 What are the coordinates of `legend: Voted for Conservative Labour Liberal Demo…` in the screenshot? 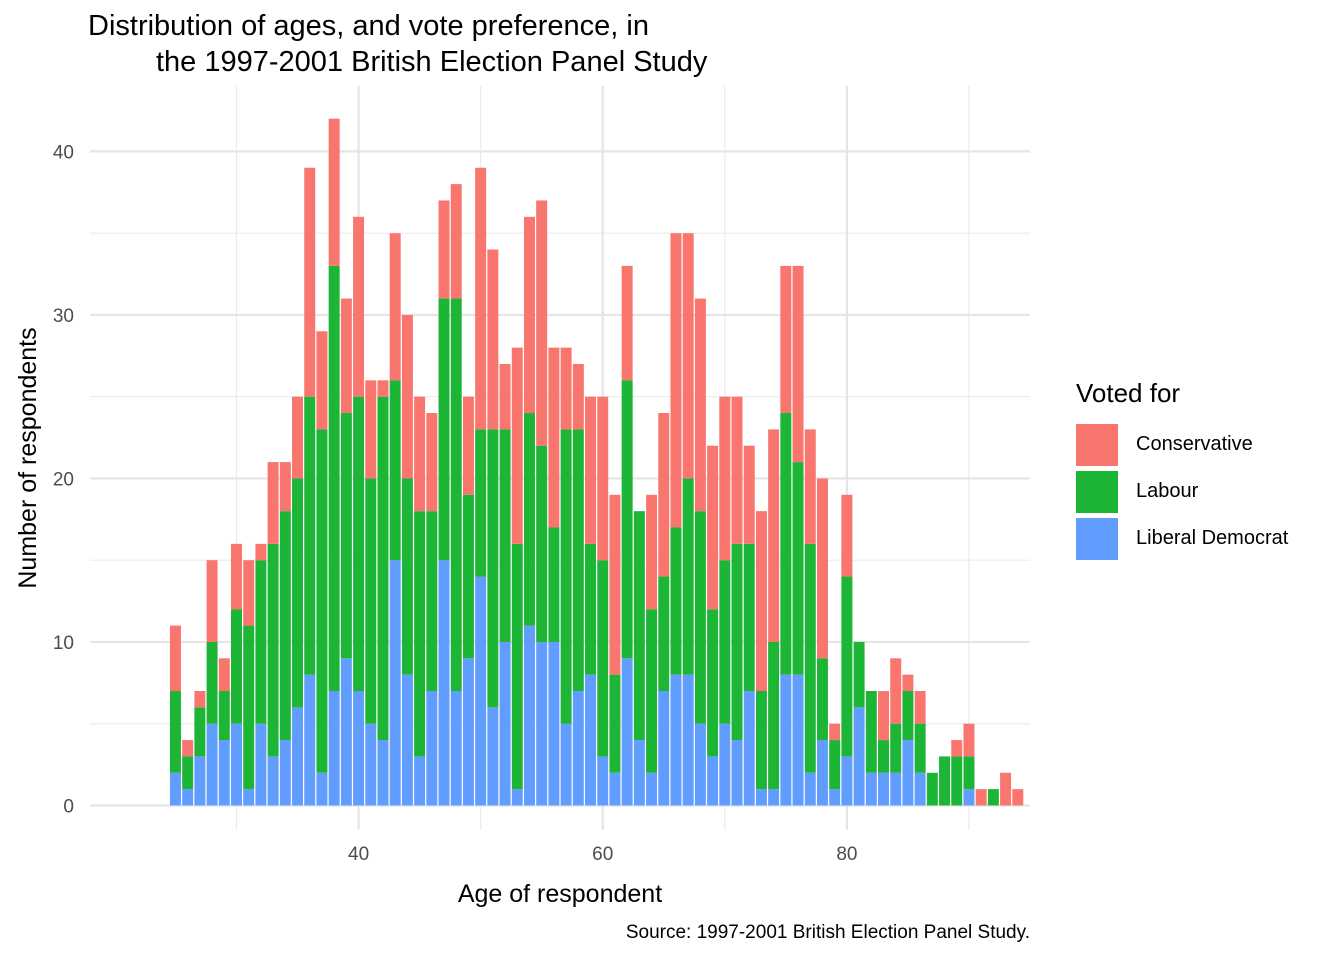 It's located at (1182, 470).